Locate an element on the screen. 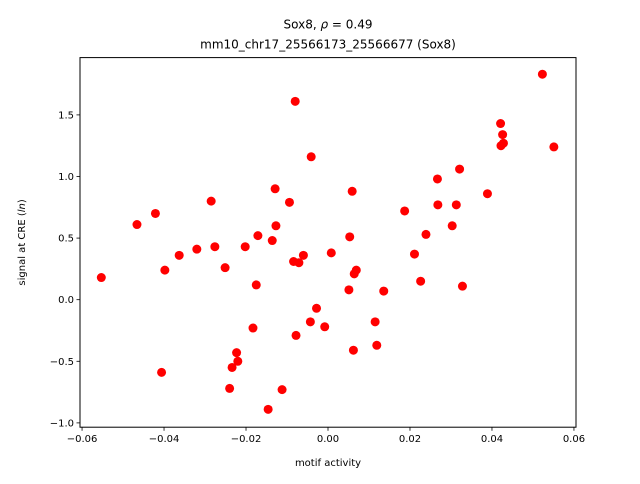 Image resolution: width=640 pixels, height=484 pixels. x-tick-label: −0.06 is located at coordinates (82, 439).